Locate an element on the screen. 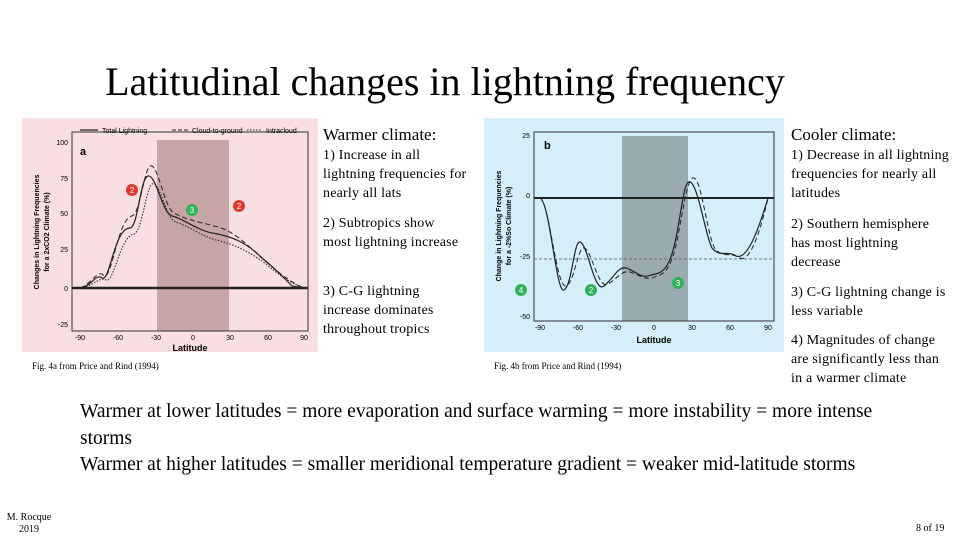 Image resolution: width=960 pixels, height=540 pixels. marker-2-b: 2 is located at coordinates (591, 290).